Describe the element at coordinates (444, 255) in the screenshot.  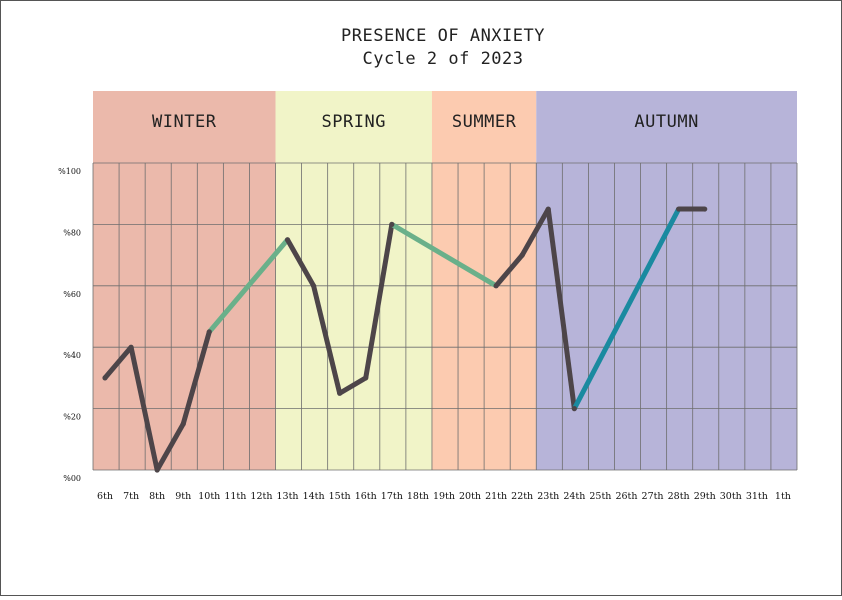
I see `line-segment-17th-21th` at that location.